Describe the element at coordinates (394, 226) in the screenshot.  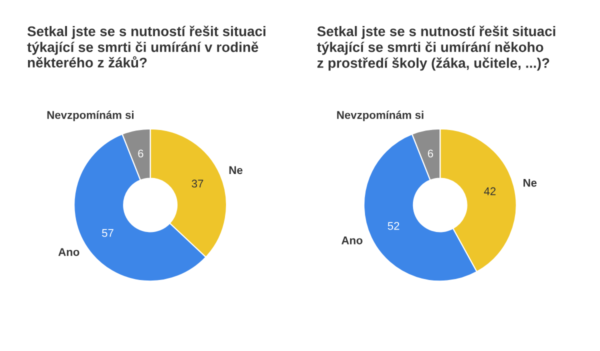
I see `data-label: 52` at that location.